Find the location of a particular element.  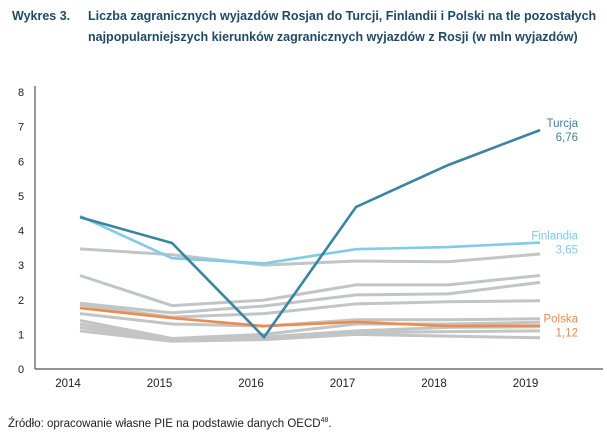

x-tick-label: 2018 is located at coordinates (434, 384).